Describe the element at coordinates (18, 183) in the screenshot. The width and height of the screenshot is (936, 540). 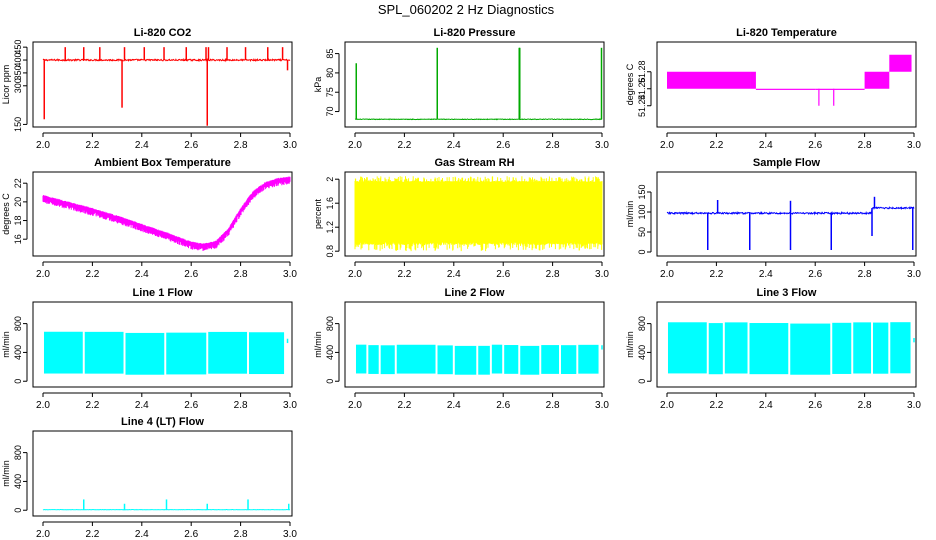
I see `y-tick-label: 22` at that location.